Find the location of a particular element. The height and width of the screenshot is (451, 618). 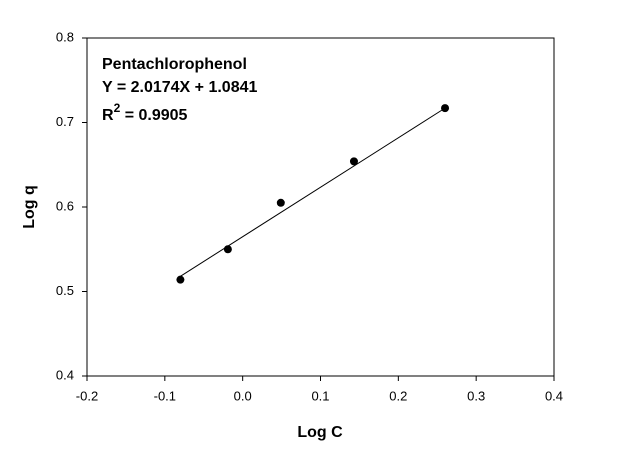

x-tick-label: 0.0 is located at coordinates (243, 395).